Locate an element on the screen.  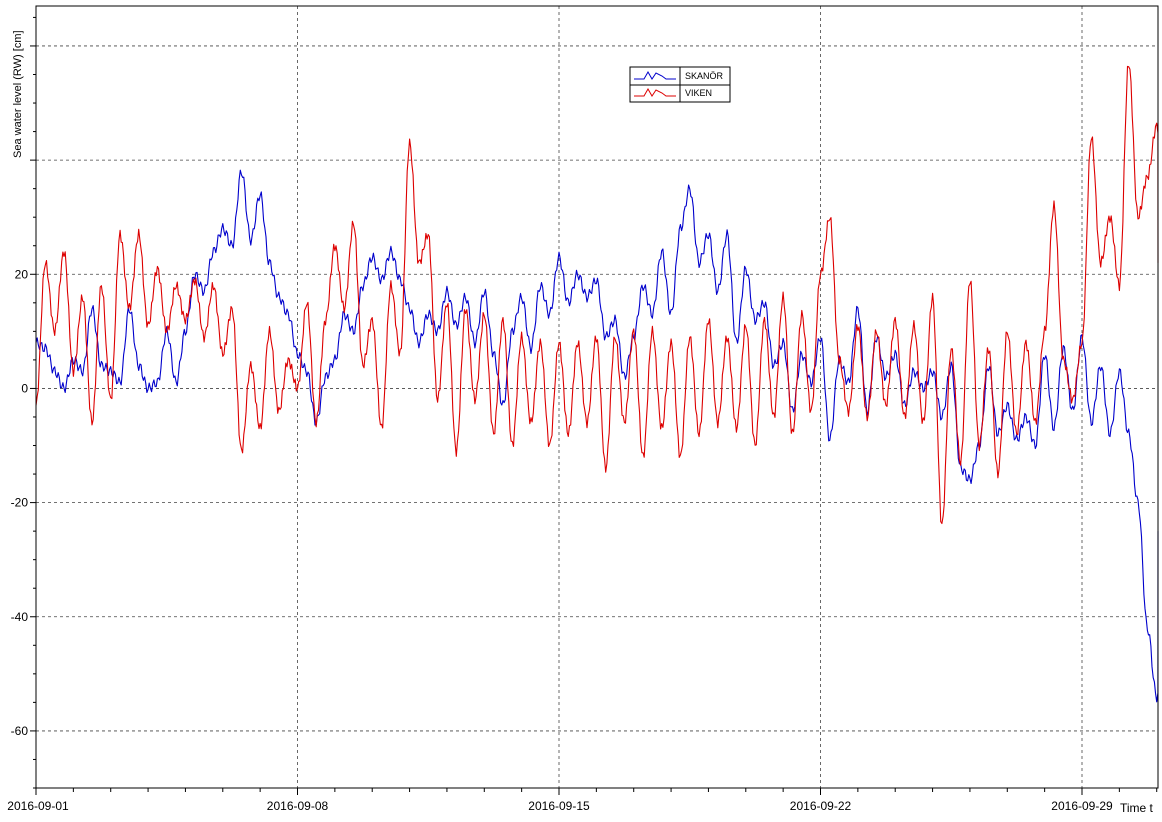
x-tick-label: 2016-09-08 is located at coordinates (298, 806).